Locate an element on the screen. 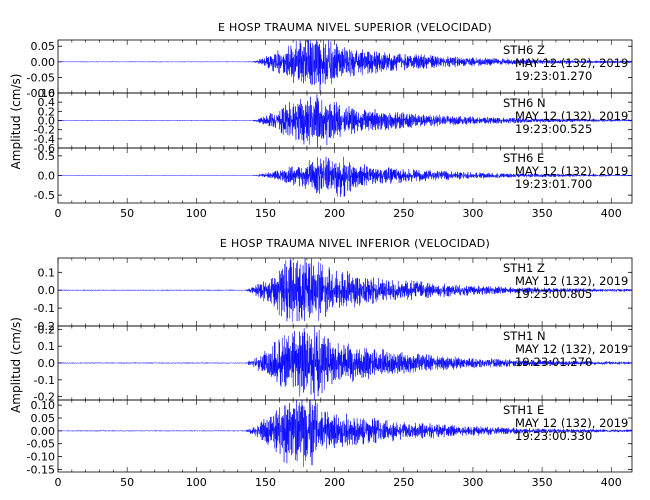  y-tick-label: 0.6 is located at coordinates (47, 93).